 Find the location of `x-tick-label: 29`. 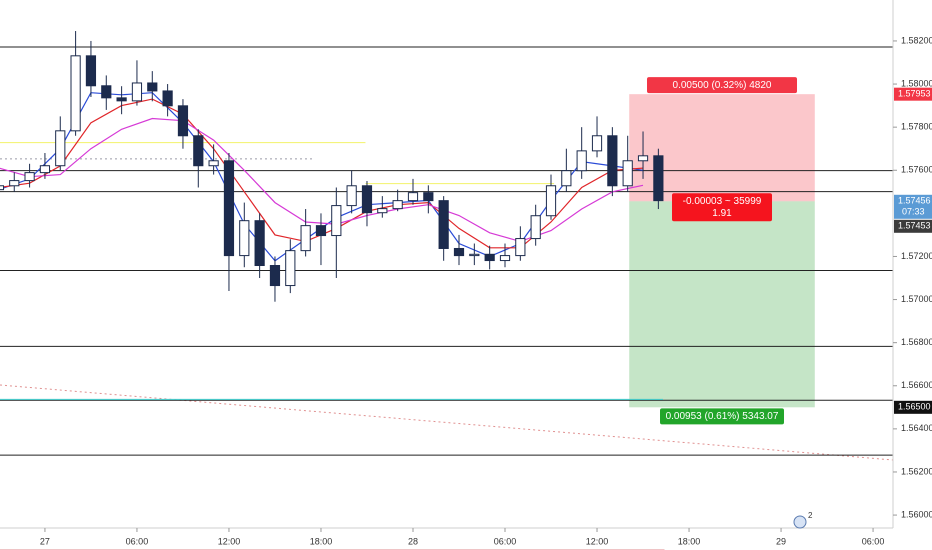

x-tick-label: 29 is located at coordinates (781, 541).